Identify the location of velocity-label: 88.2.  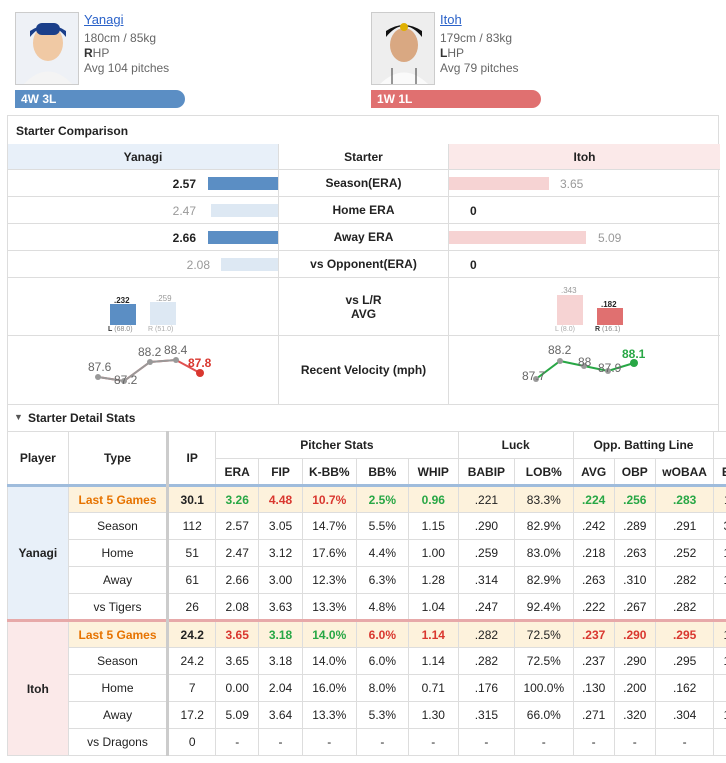
(150, 352).